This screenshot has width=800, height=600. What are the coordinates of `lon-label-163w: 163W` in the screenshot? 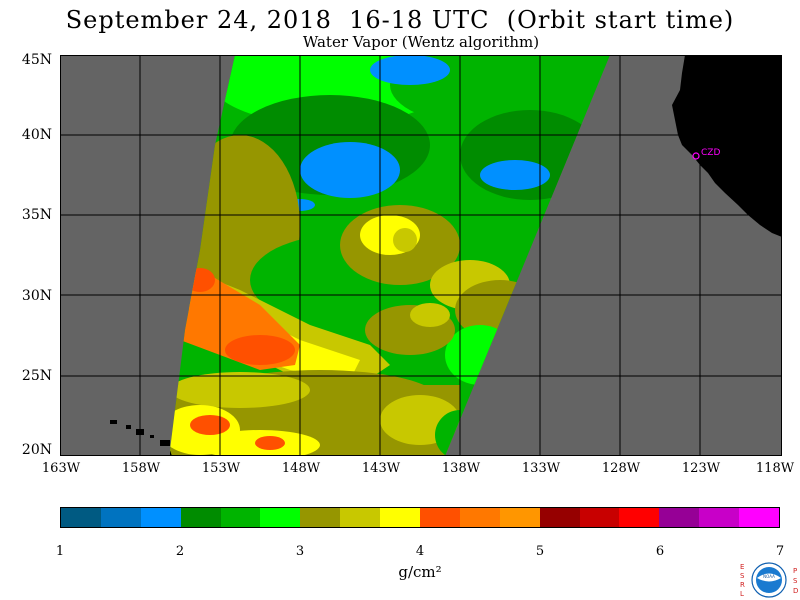 It's located at (61, 468).